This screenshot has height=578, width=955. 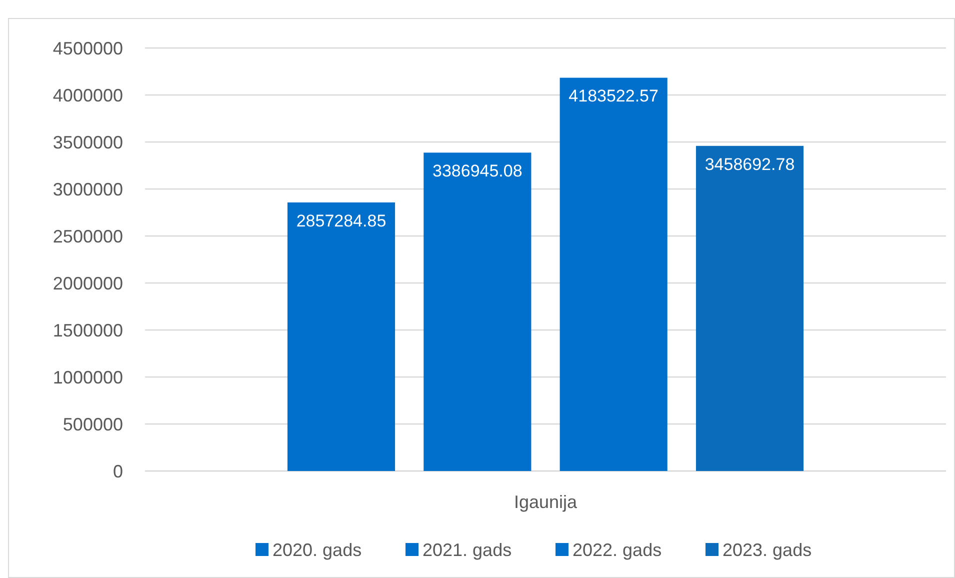 What do you see at coordinates (87, 95) in the screenshot?
I see `y-tick-label: 4000000` at bounding box center [87, 95].